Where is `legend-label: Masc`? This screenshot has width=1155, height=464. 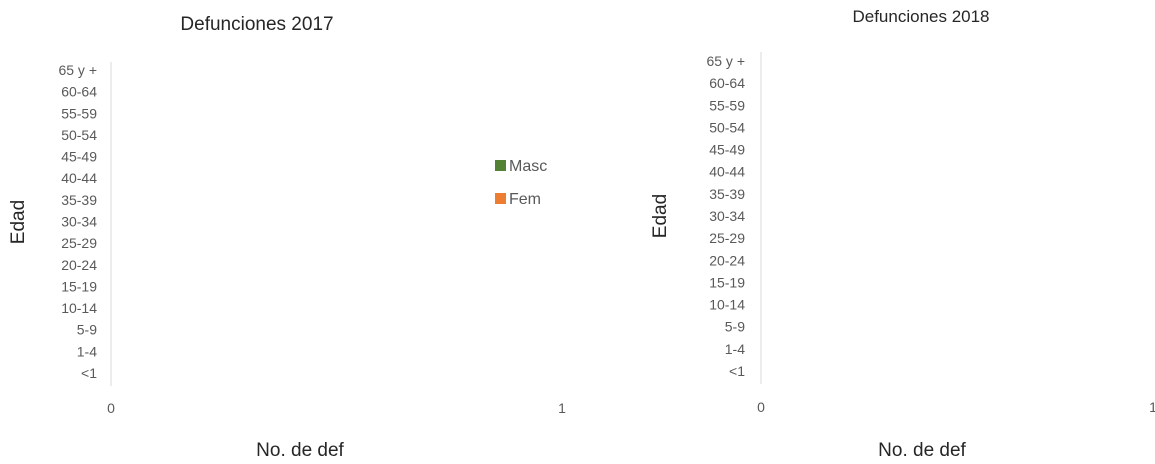 legend-label: Masc is located at coordinates (528, 166).